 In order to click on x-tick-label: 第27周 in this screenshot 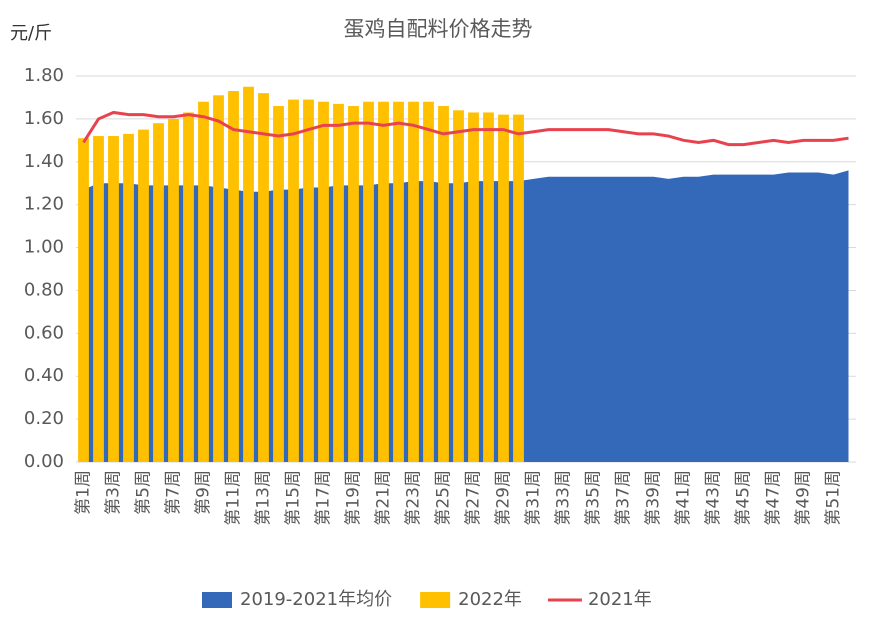, I will do `click(474, 498)`.